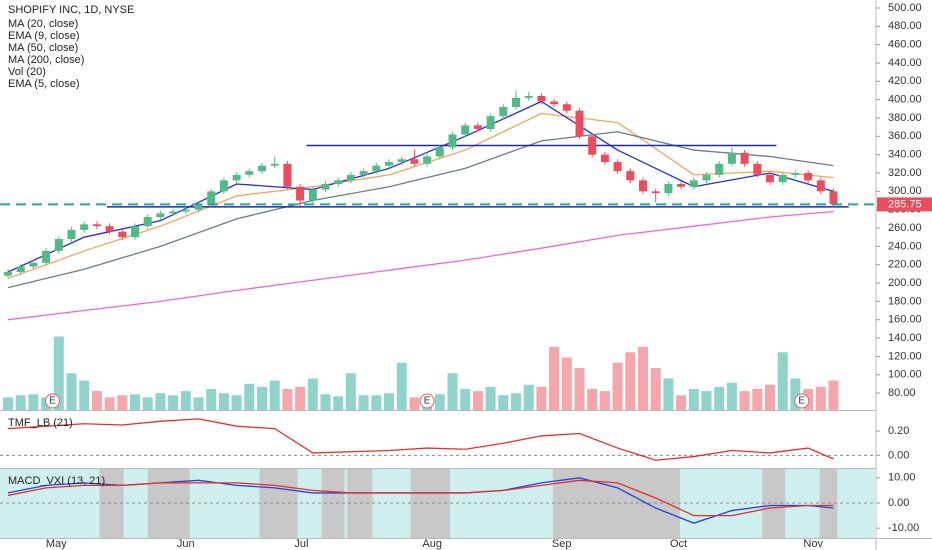 The width and height of the screenshot is (932, 550). I want to click on x-tick-label: Aug, so click(432, 544).